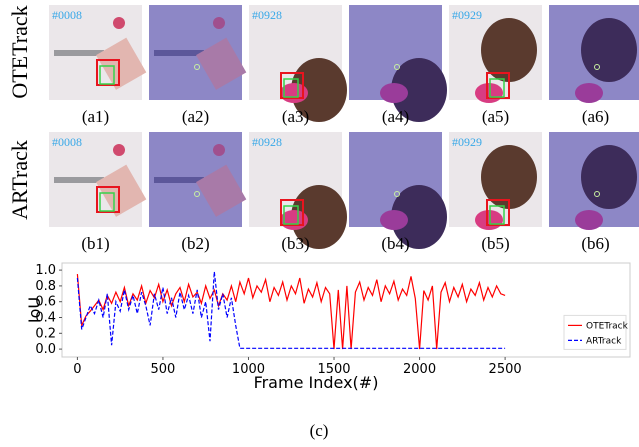 The image size is (639, 447). Describe the element at coordinates (295, 243) in the screenshot. I see `panel-caption: (b3)` at that location.